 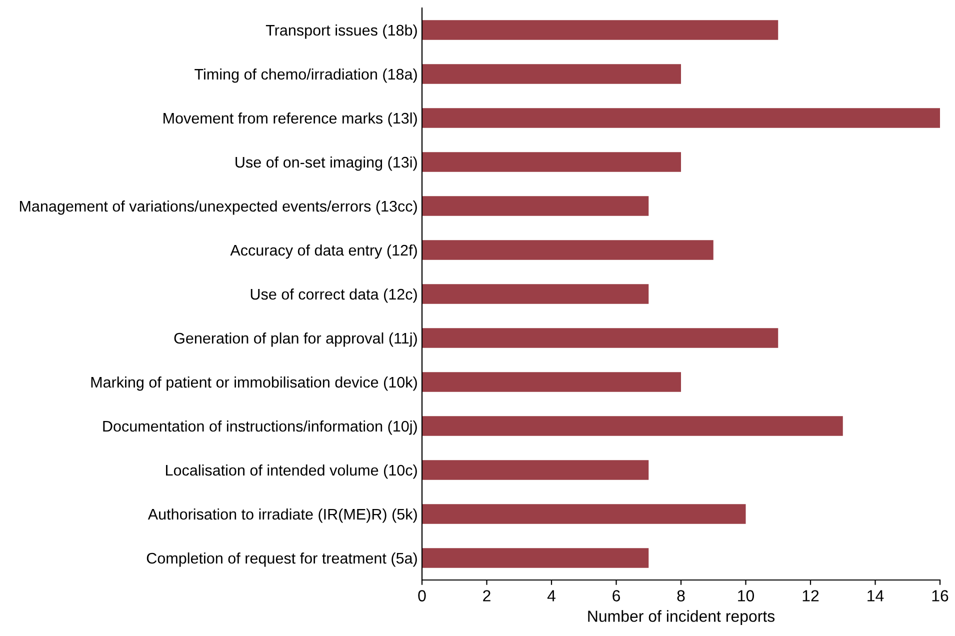 I want to click on y-tick-label: Authorisation to irradiate (IR(ME)R) (5k), so click(x=282, y=515).